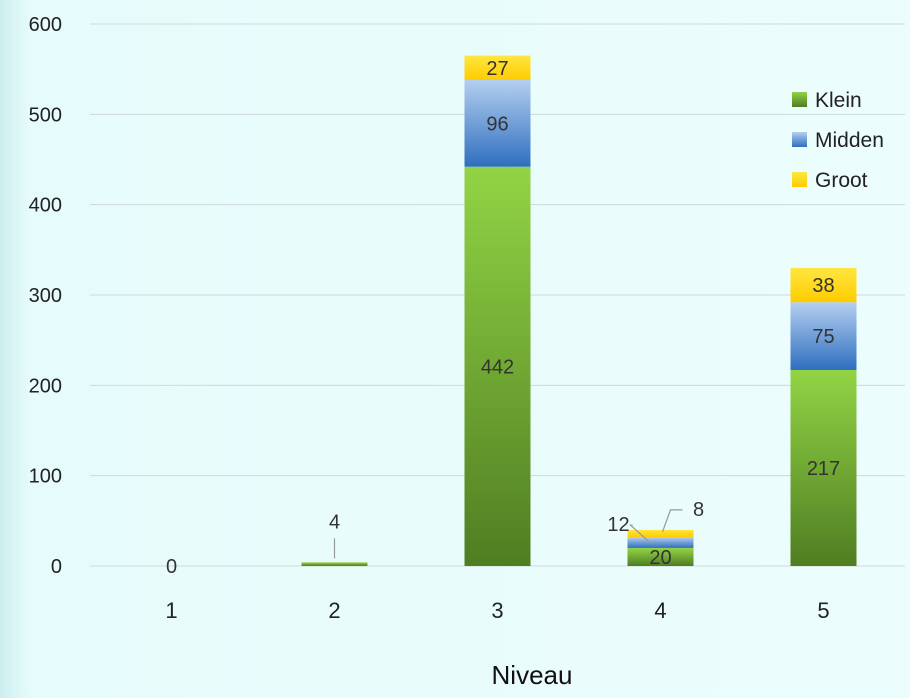  Describe the element at coordinates (660, 610) in the screenshot. I see `x-tick-label: 4` at that location.